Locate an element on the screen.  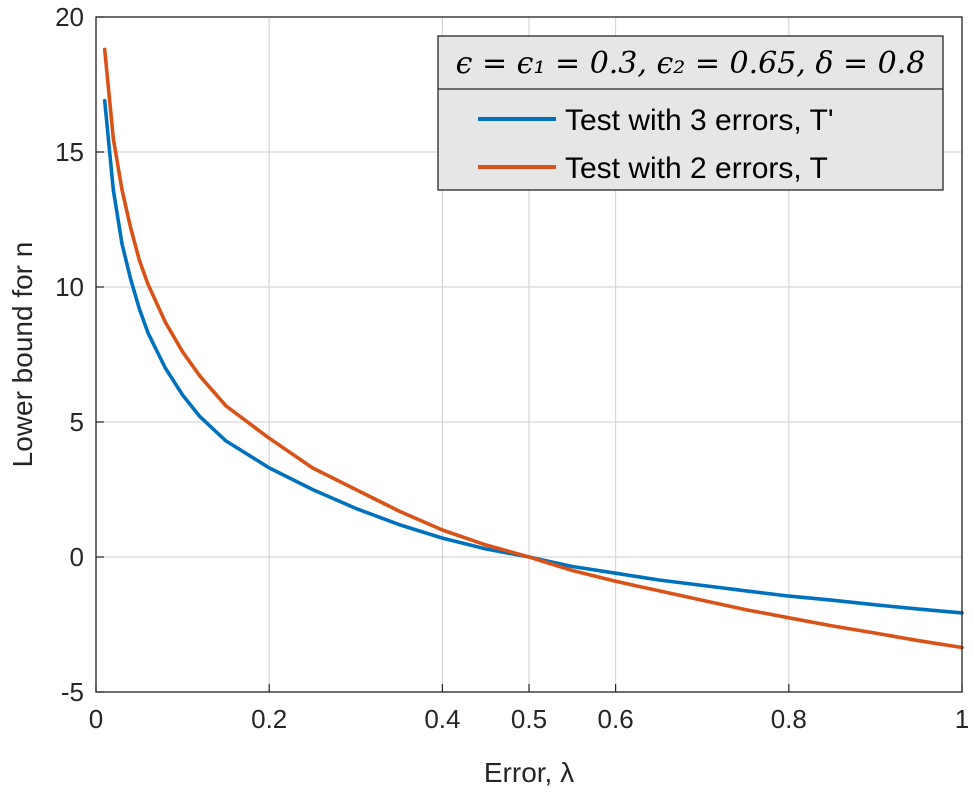
y-tick-label: 20 is located at coordinates (69, 17).